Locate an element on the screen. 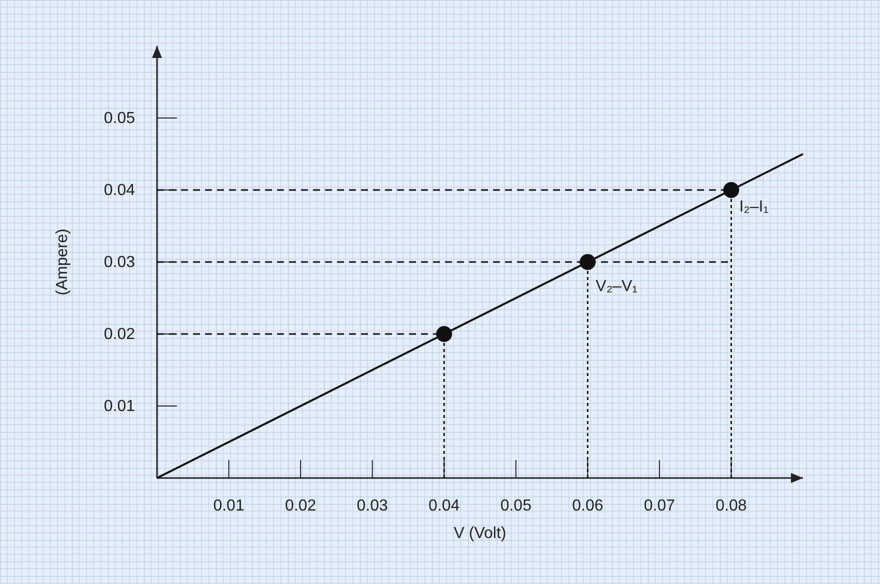 The image size is (880, 584). x-axis-title: V (Volt) is located at coordinates (480, 533).